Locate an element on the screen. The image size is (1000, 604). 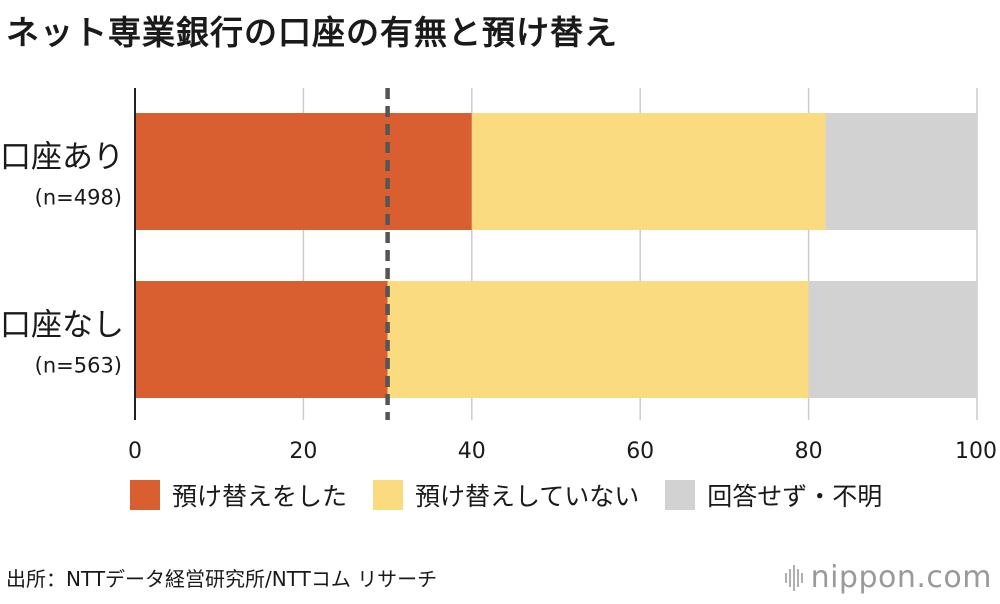
legend-item: 預け替えしていない is located at coordinates (506, 495).